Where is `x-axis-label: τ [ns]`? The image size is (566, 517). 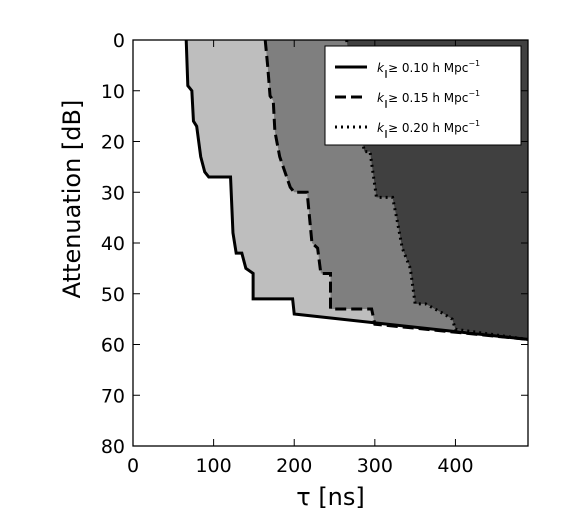
x-axis-label: τ [ns] is located at coordinates (330, 497).